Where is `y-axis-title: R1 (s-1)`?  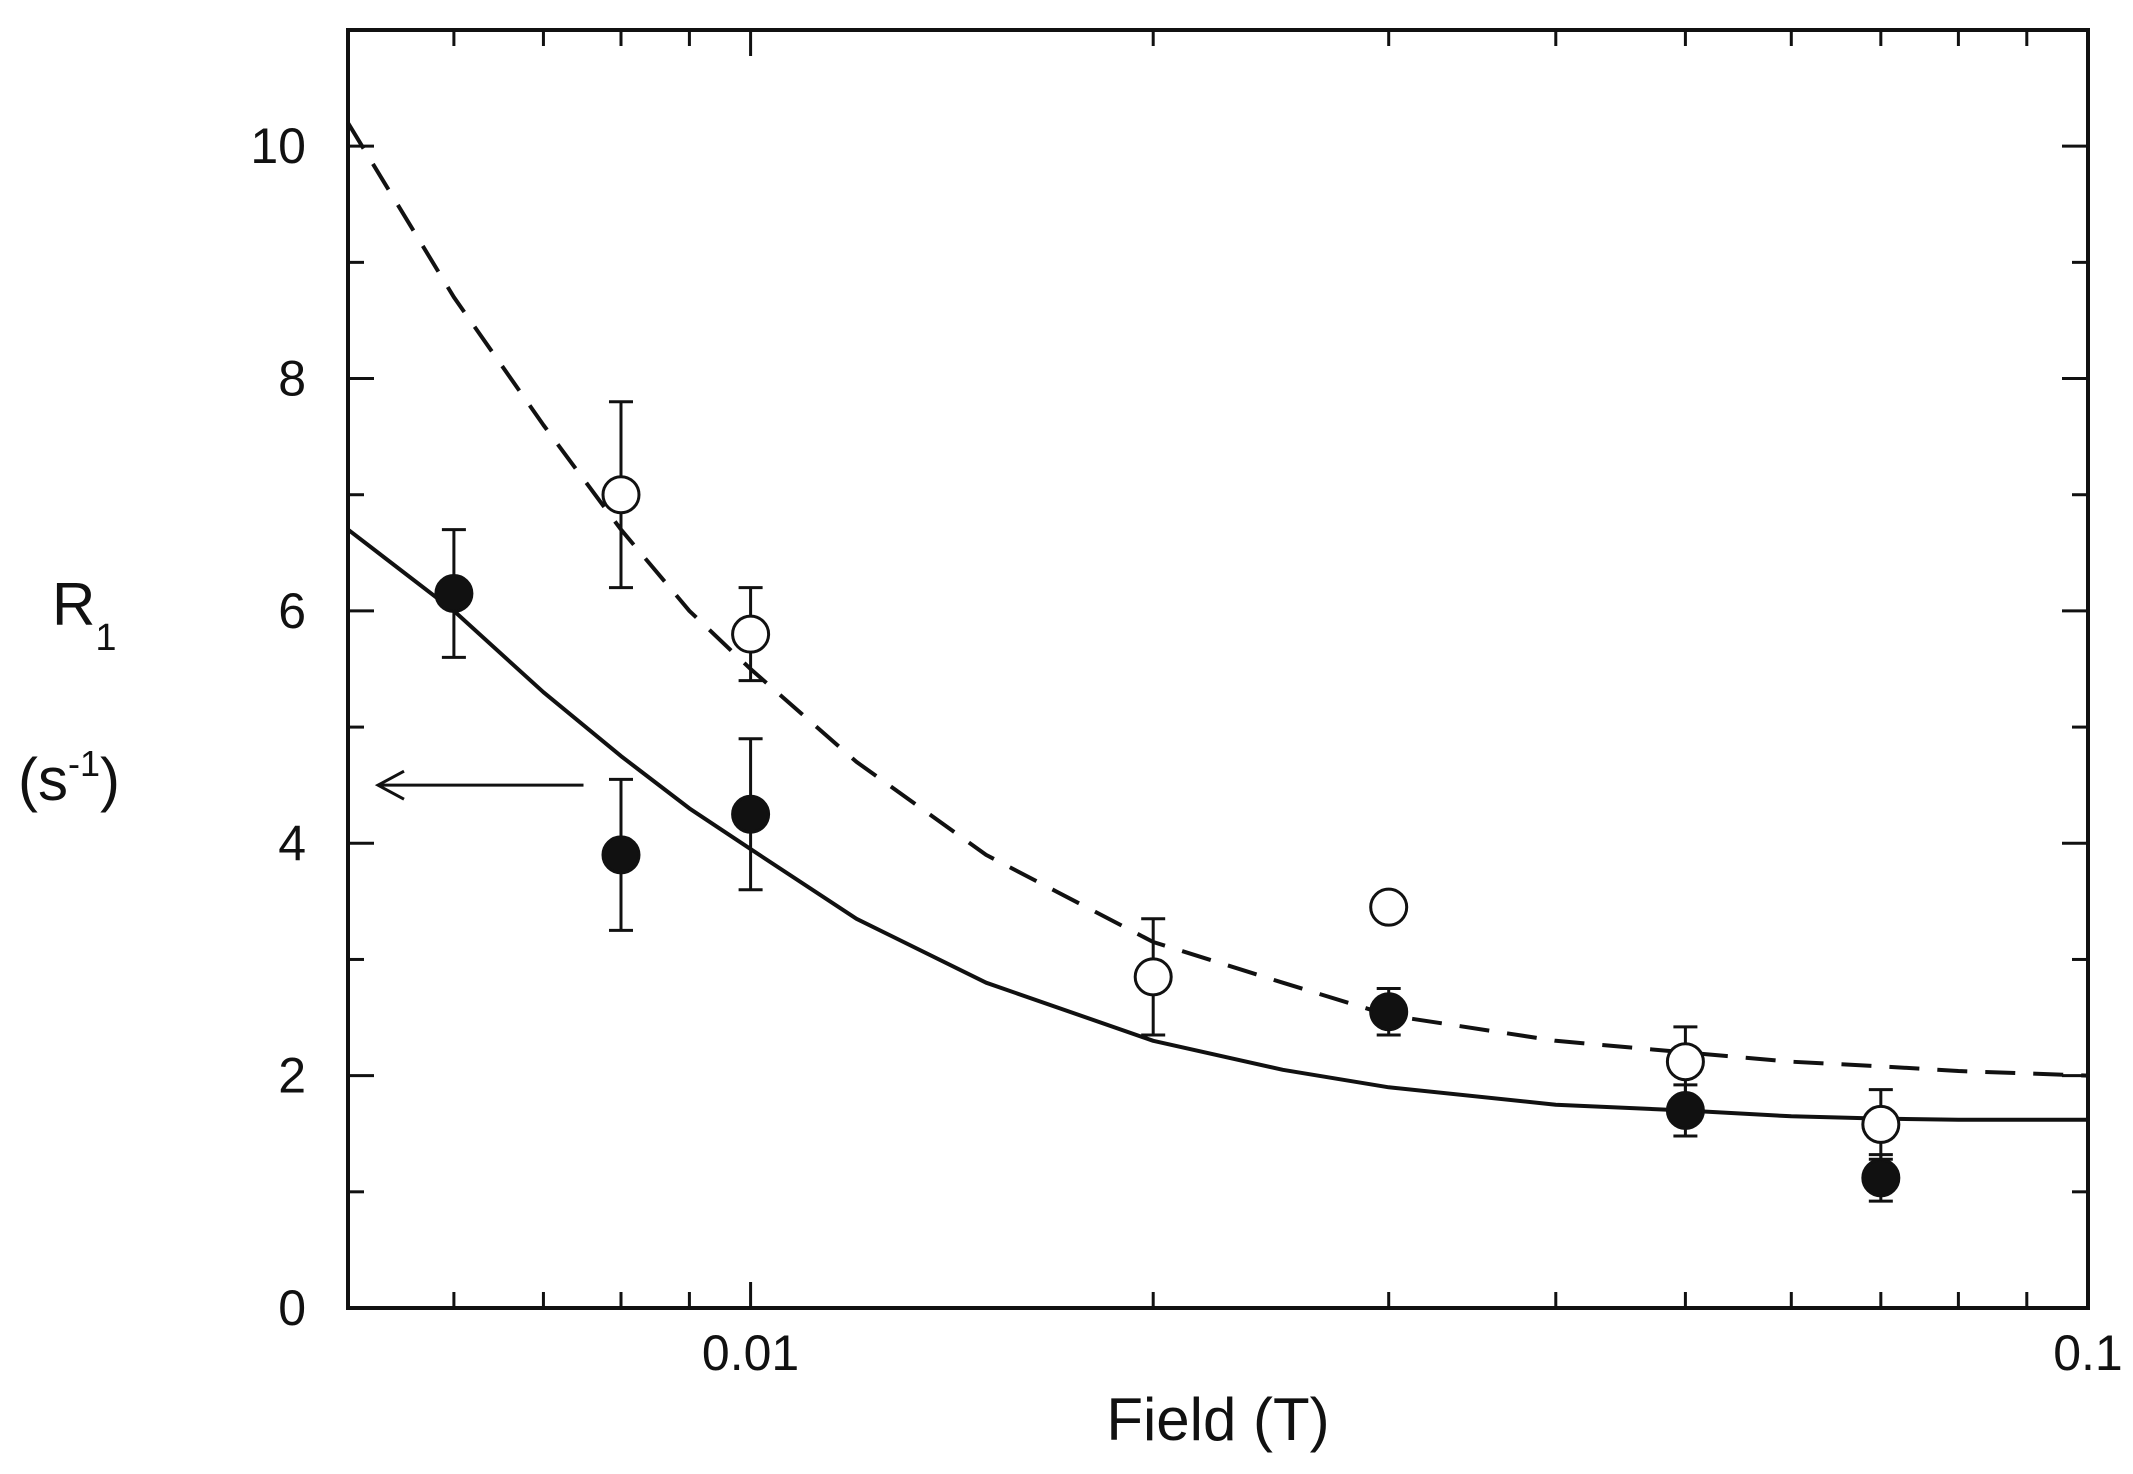
y-axis-title: R1 (s-1) is located at coordinates (69, 692).